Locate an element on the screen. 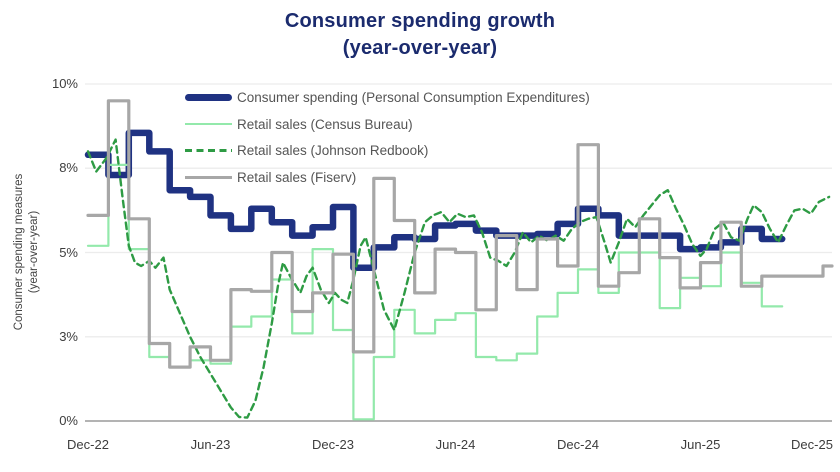 The height and width of the screenshot is (472, 840). y-tick-label-8%: 8% is located at coordinates (68, 168).